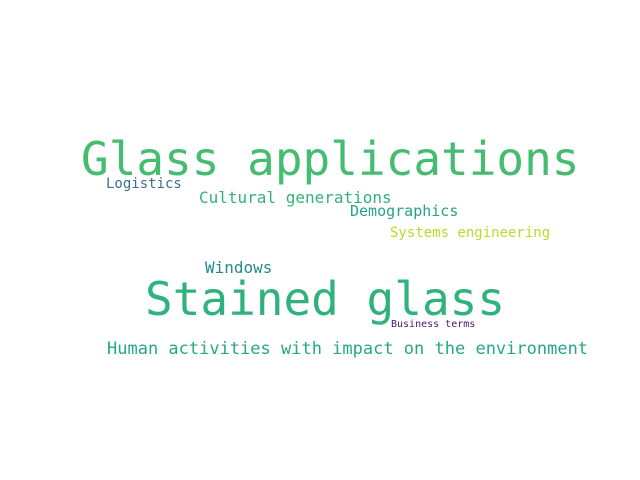  What do you see at coordinates (404, 211) in the screenshot?
I see `word-demographics: Demographics` at bounding box center [404, 211].